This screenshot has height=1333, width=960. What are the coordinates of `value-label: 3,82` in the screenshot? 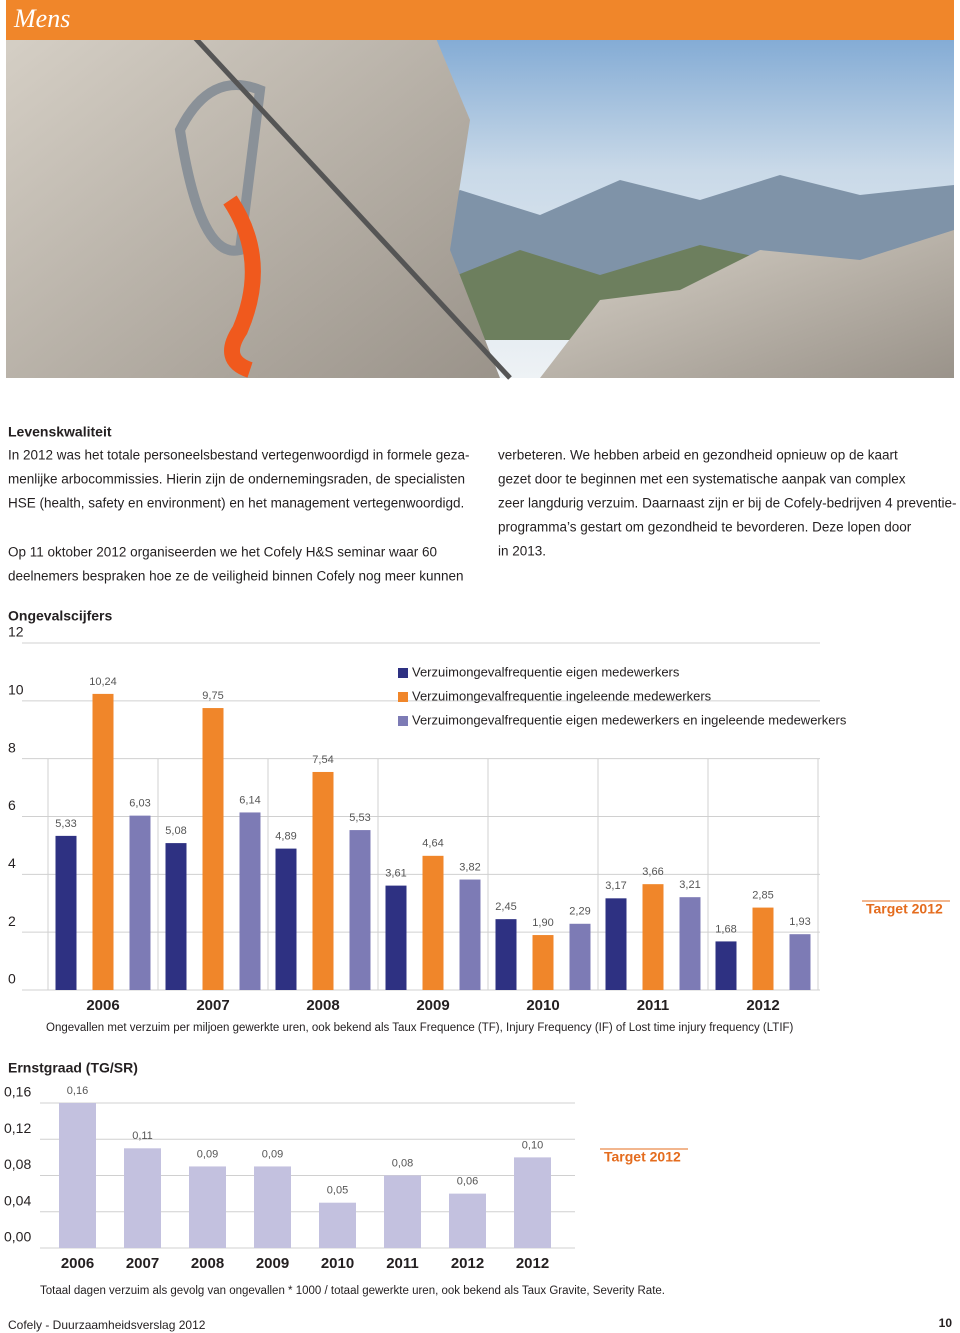 It's located at (469, 867).